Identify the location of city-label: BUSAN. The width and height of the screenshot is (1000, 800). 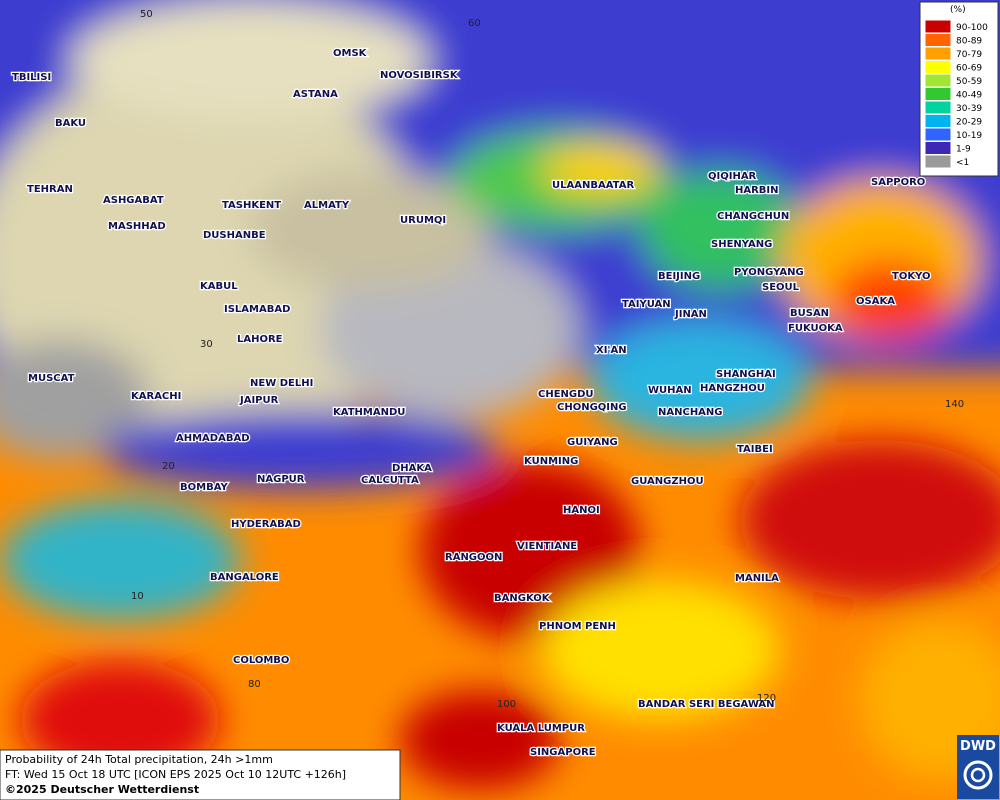
(809, 313).